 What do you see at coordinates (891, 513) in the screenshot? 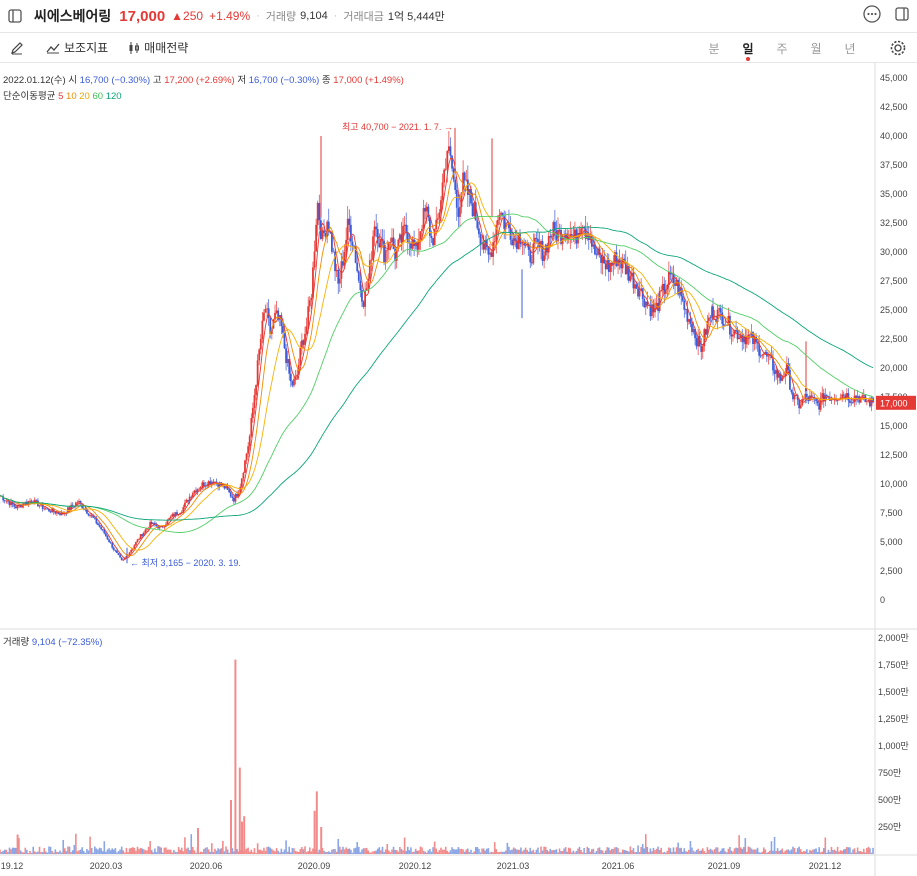
I see `price-tick-label: 7,500` at bounding box center [891, 513].